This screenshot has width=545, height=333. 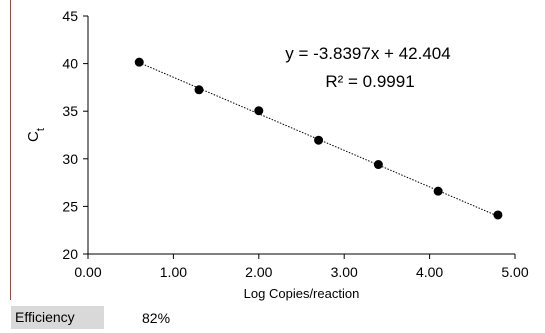 I want to click on efficiency-label: Efficiency, so click(x=57, y=317).